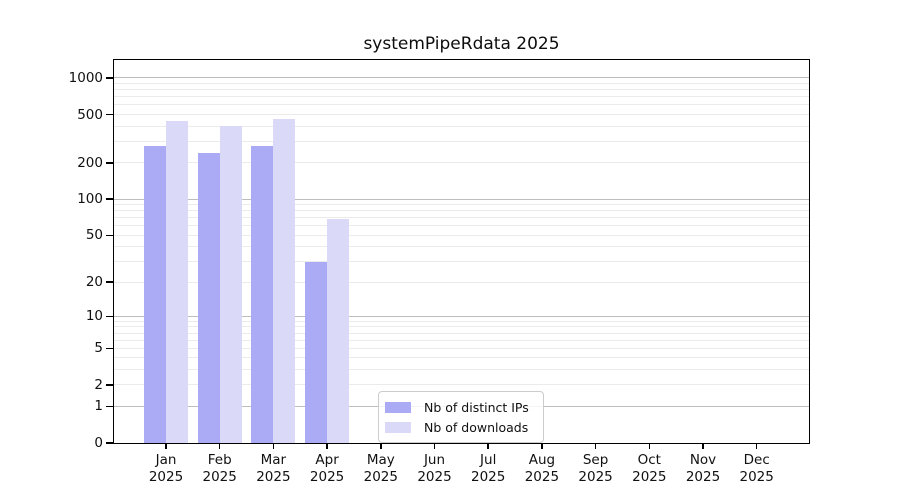 Image resolution: width=900 pixels, height=500 pixels. What do you see at coordinates (98, 384) in the screenshot?
I see `y-tick-label-2: 2` at bounding box center [98, 384].